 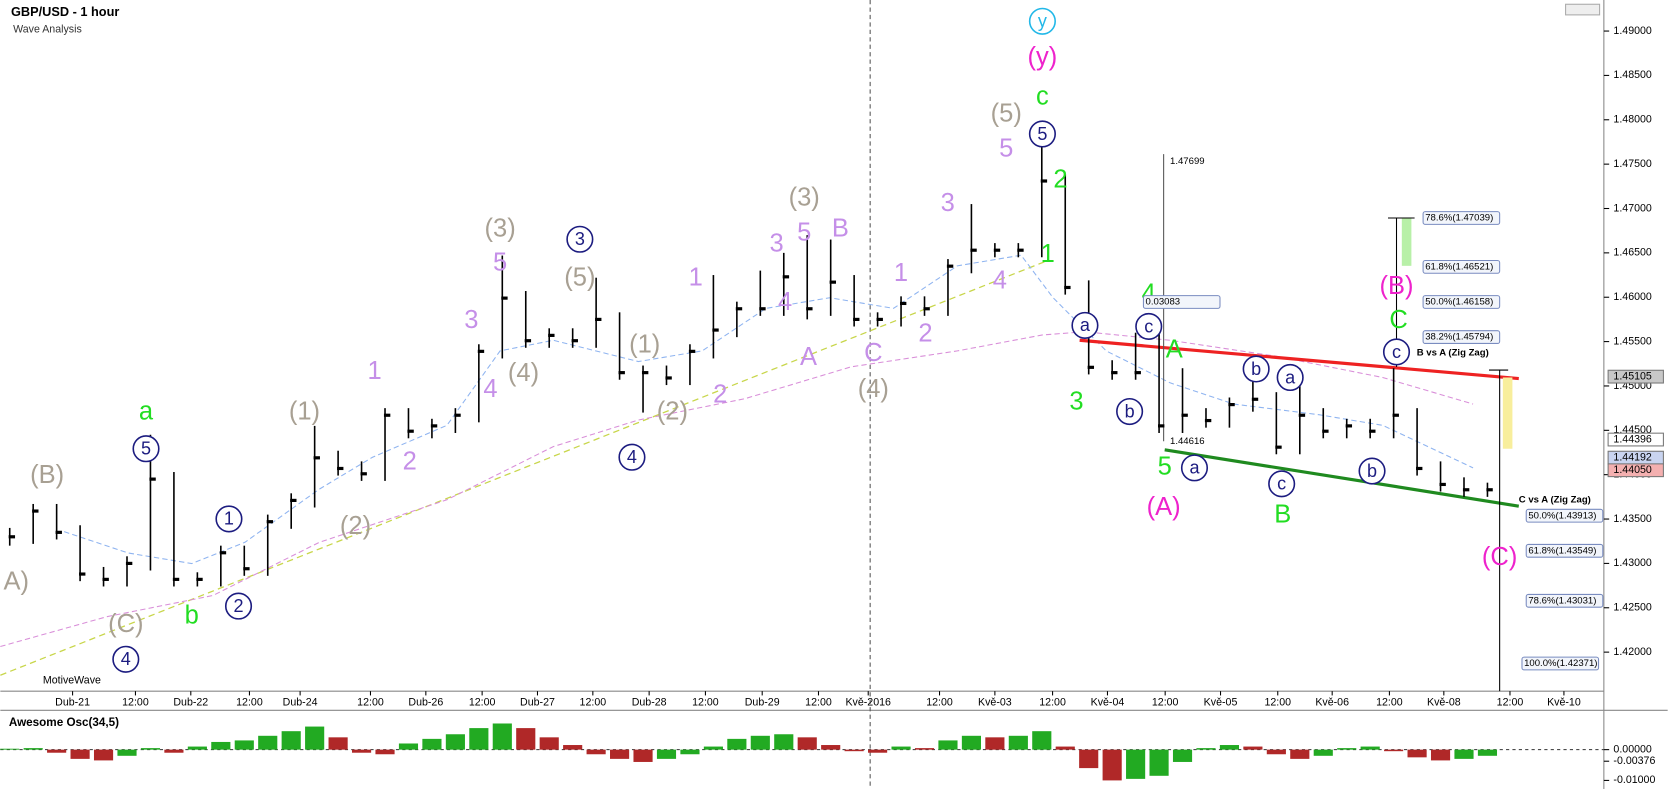 I want to click on y-tick-label: 1.45500, so click(x=1632, y=341).